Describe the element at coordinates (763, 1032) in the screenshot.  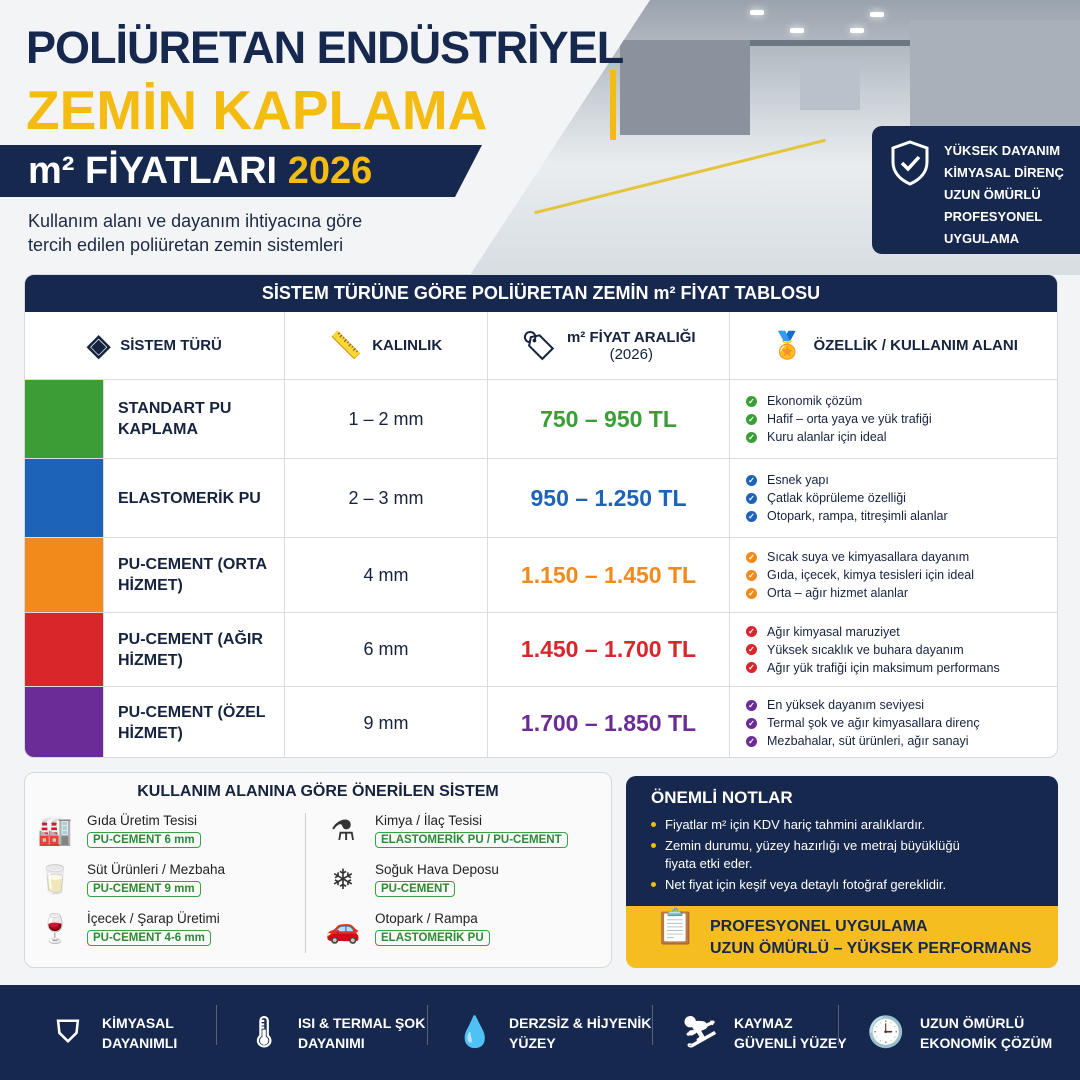
I see `footer-feature: ⛷ KAYMAZ GÜVENLİ YÜZEY` at that location.